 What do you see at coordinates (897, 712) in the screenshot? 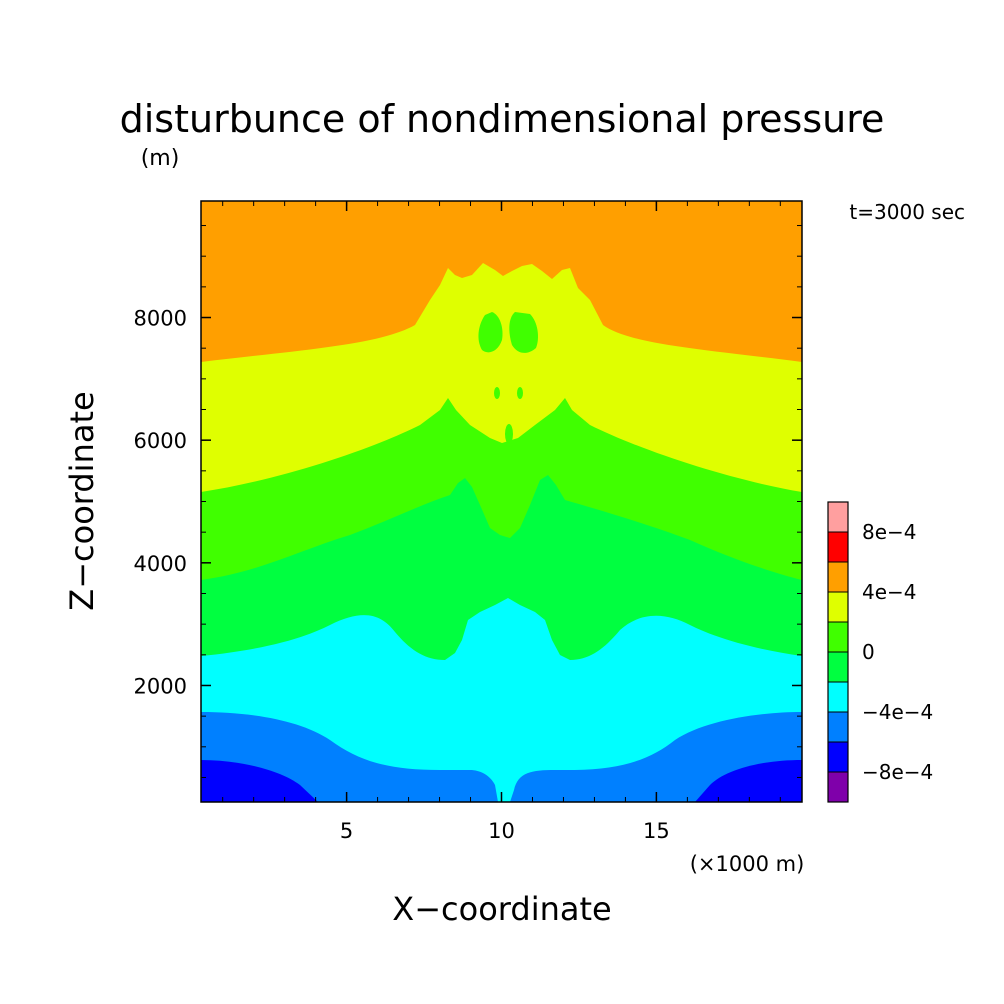
I see `colorbar-label: −4e−4` at bounding box center [897, 712].